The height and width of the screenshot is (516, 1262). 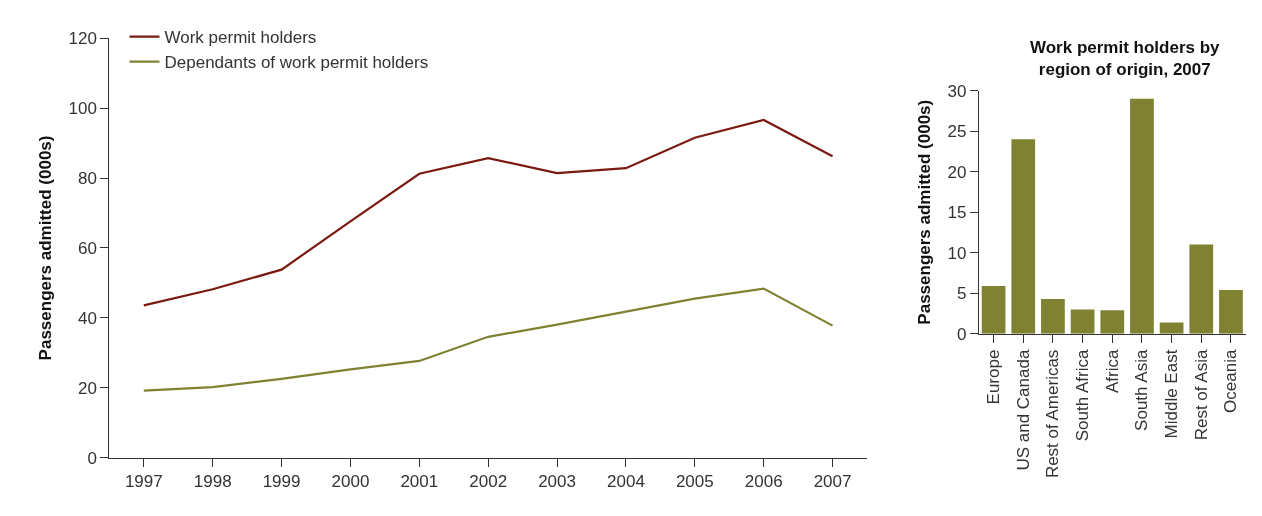 I want to click on x-tick-label: 1997, so click(x=143, y=482).